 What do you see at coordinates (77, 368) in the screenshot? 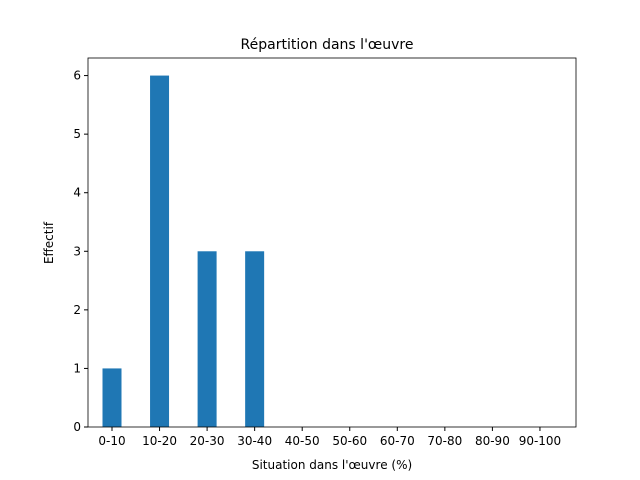
I see `y-tick-label: 1` at bounding box center [77, 368].